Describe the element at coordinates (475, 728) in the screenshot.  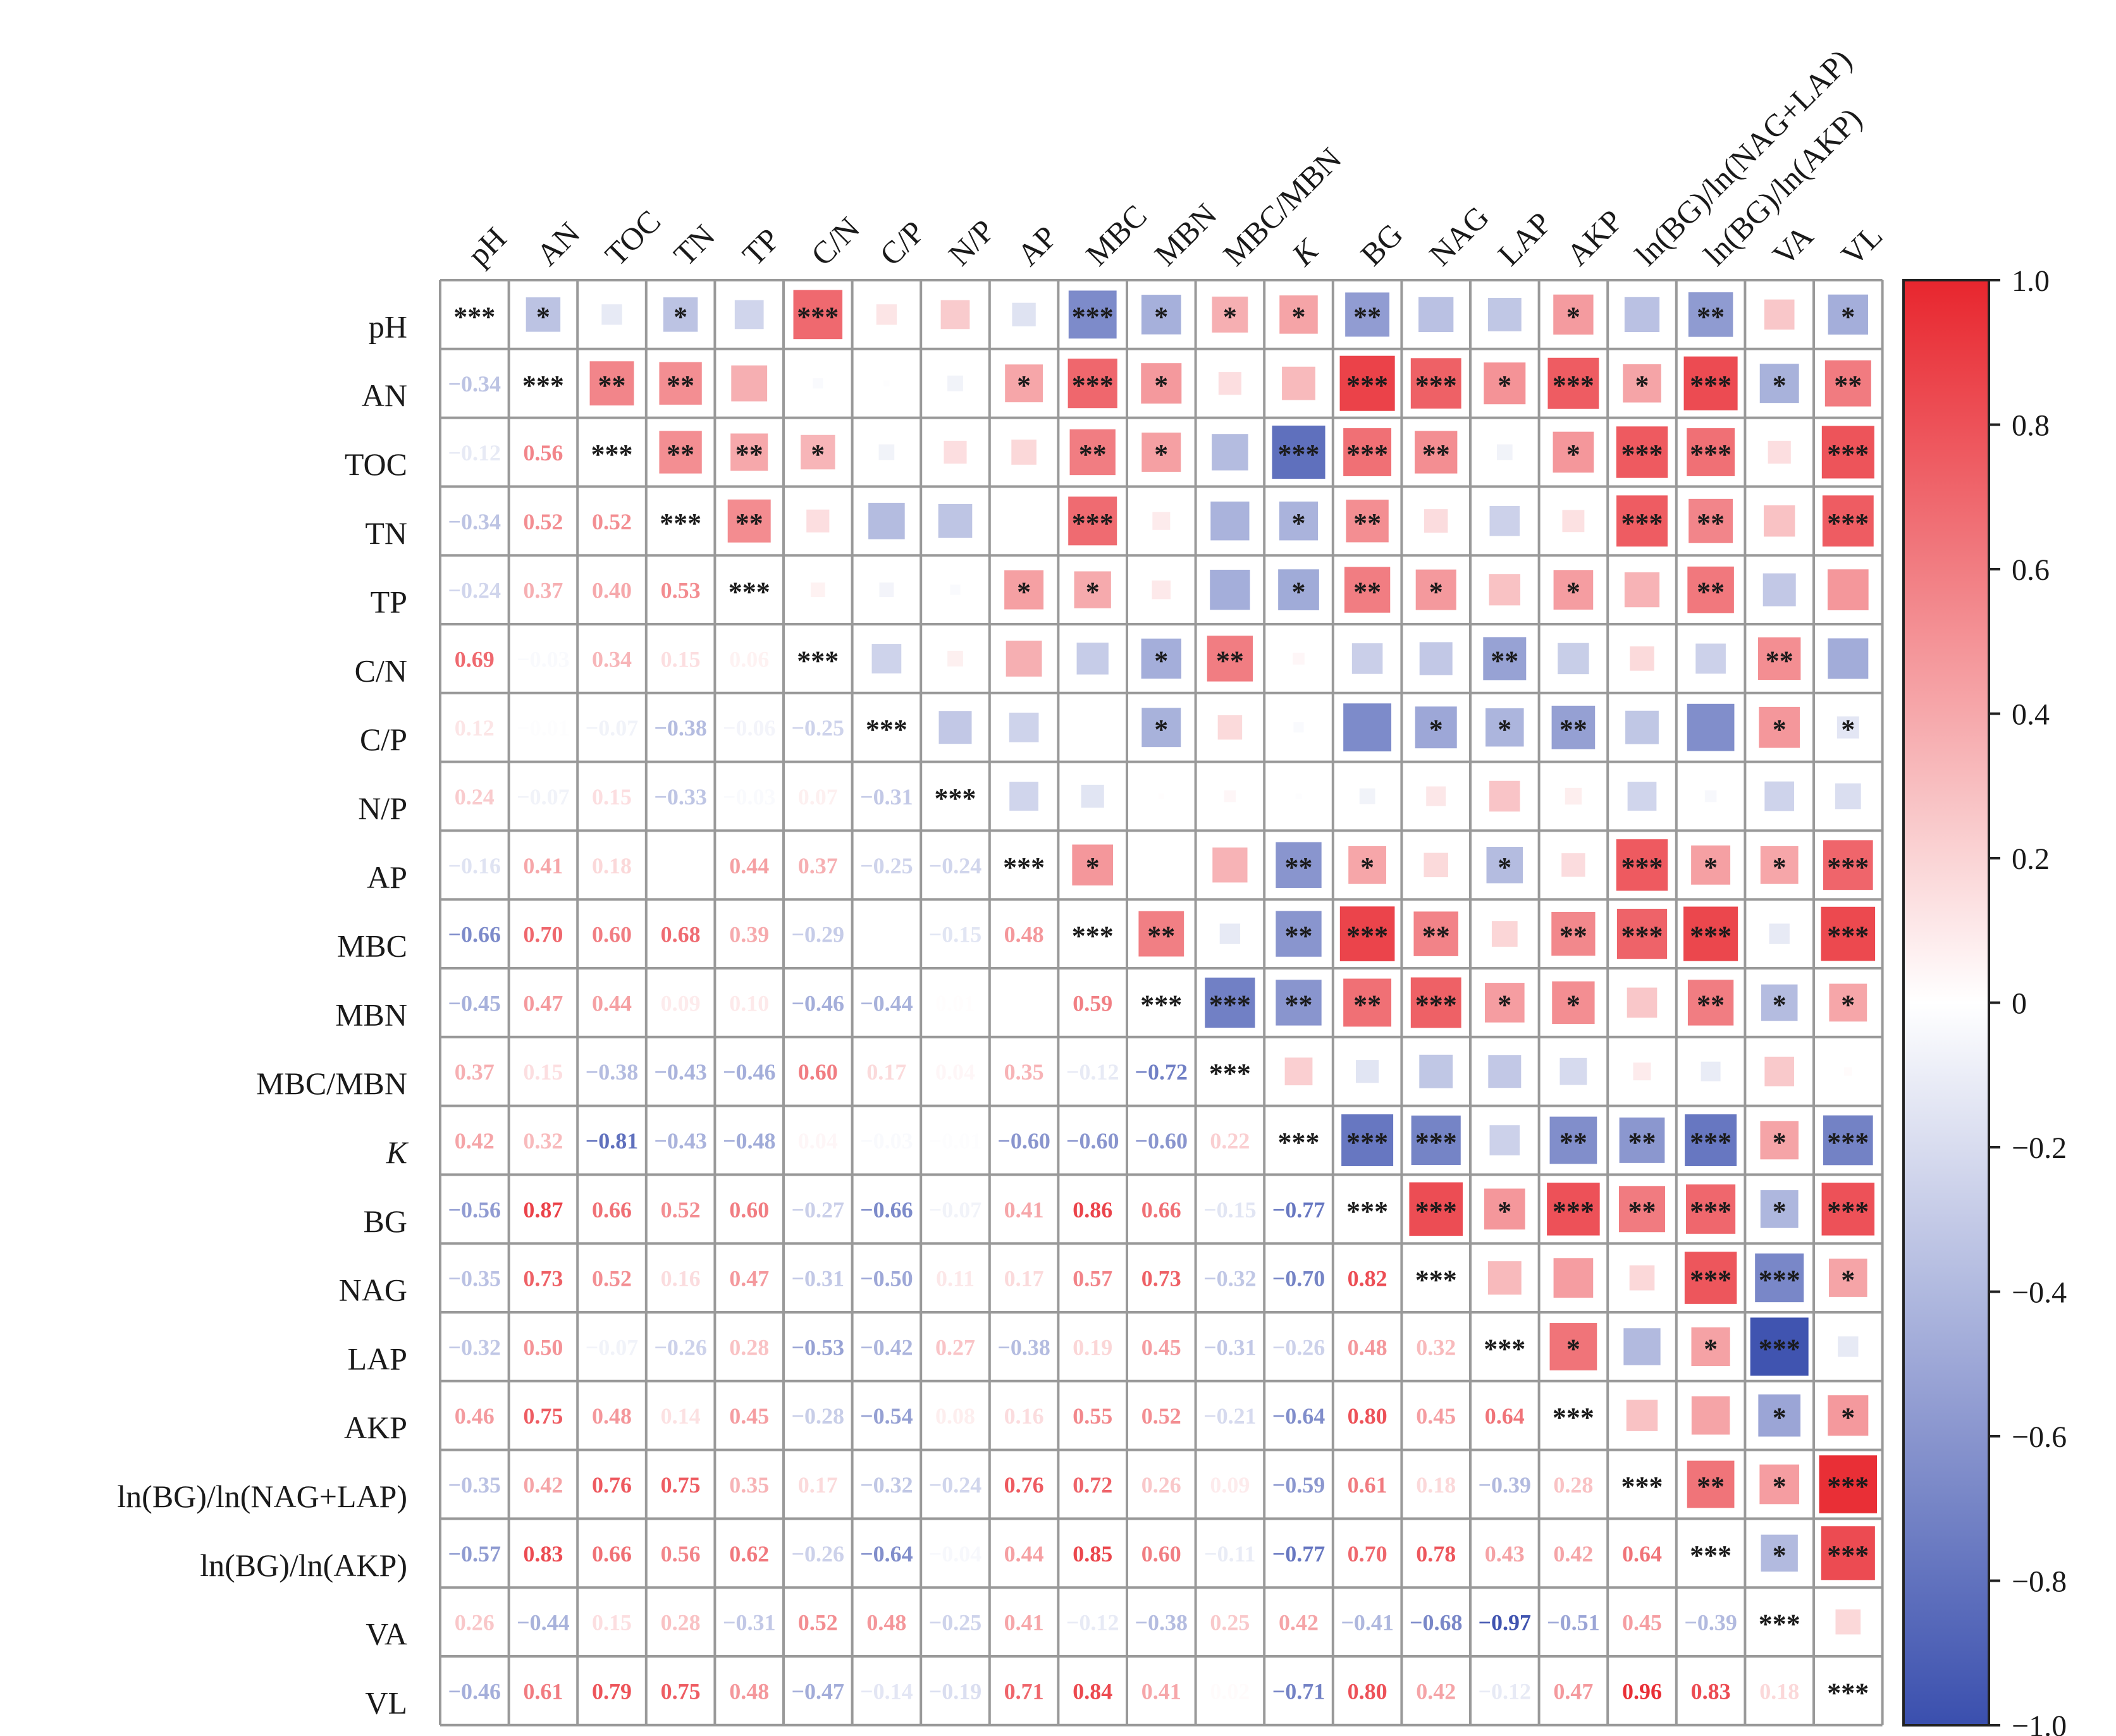
I see `coefficient-label: 0.12` at that location.